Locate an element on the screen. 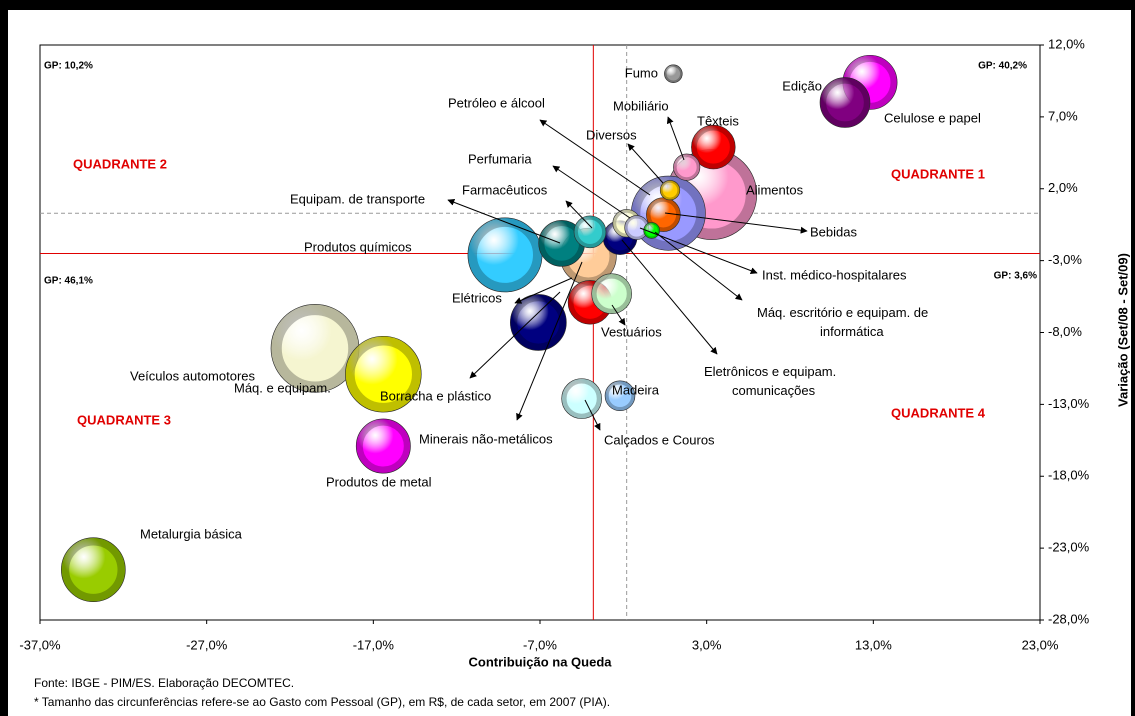 The height and width of the screenshot is (716, 1135). x-tick-label: -17,0% is located at coordinates (374, 644).